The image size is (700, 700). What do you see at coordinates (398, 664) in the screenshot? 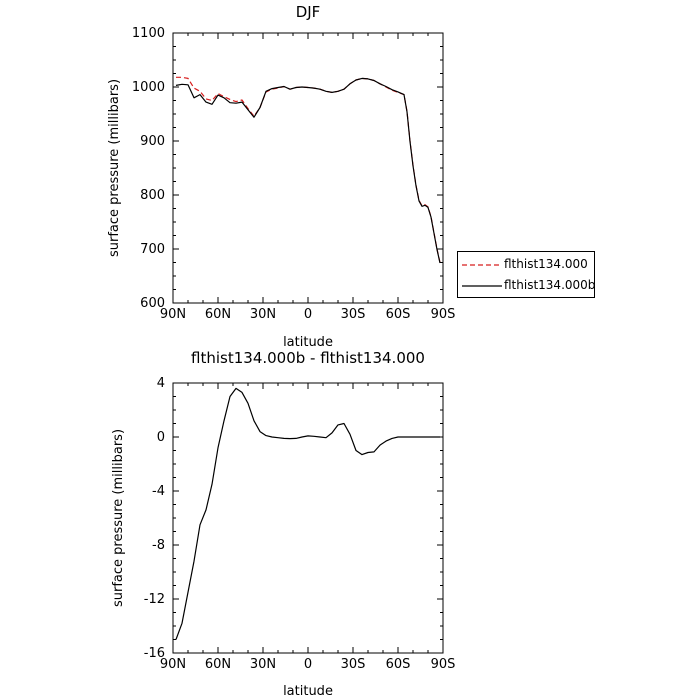
I see `bottom-x-tick-label: 60S` at bounding box center [398, 664].